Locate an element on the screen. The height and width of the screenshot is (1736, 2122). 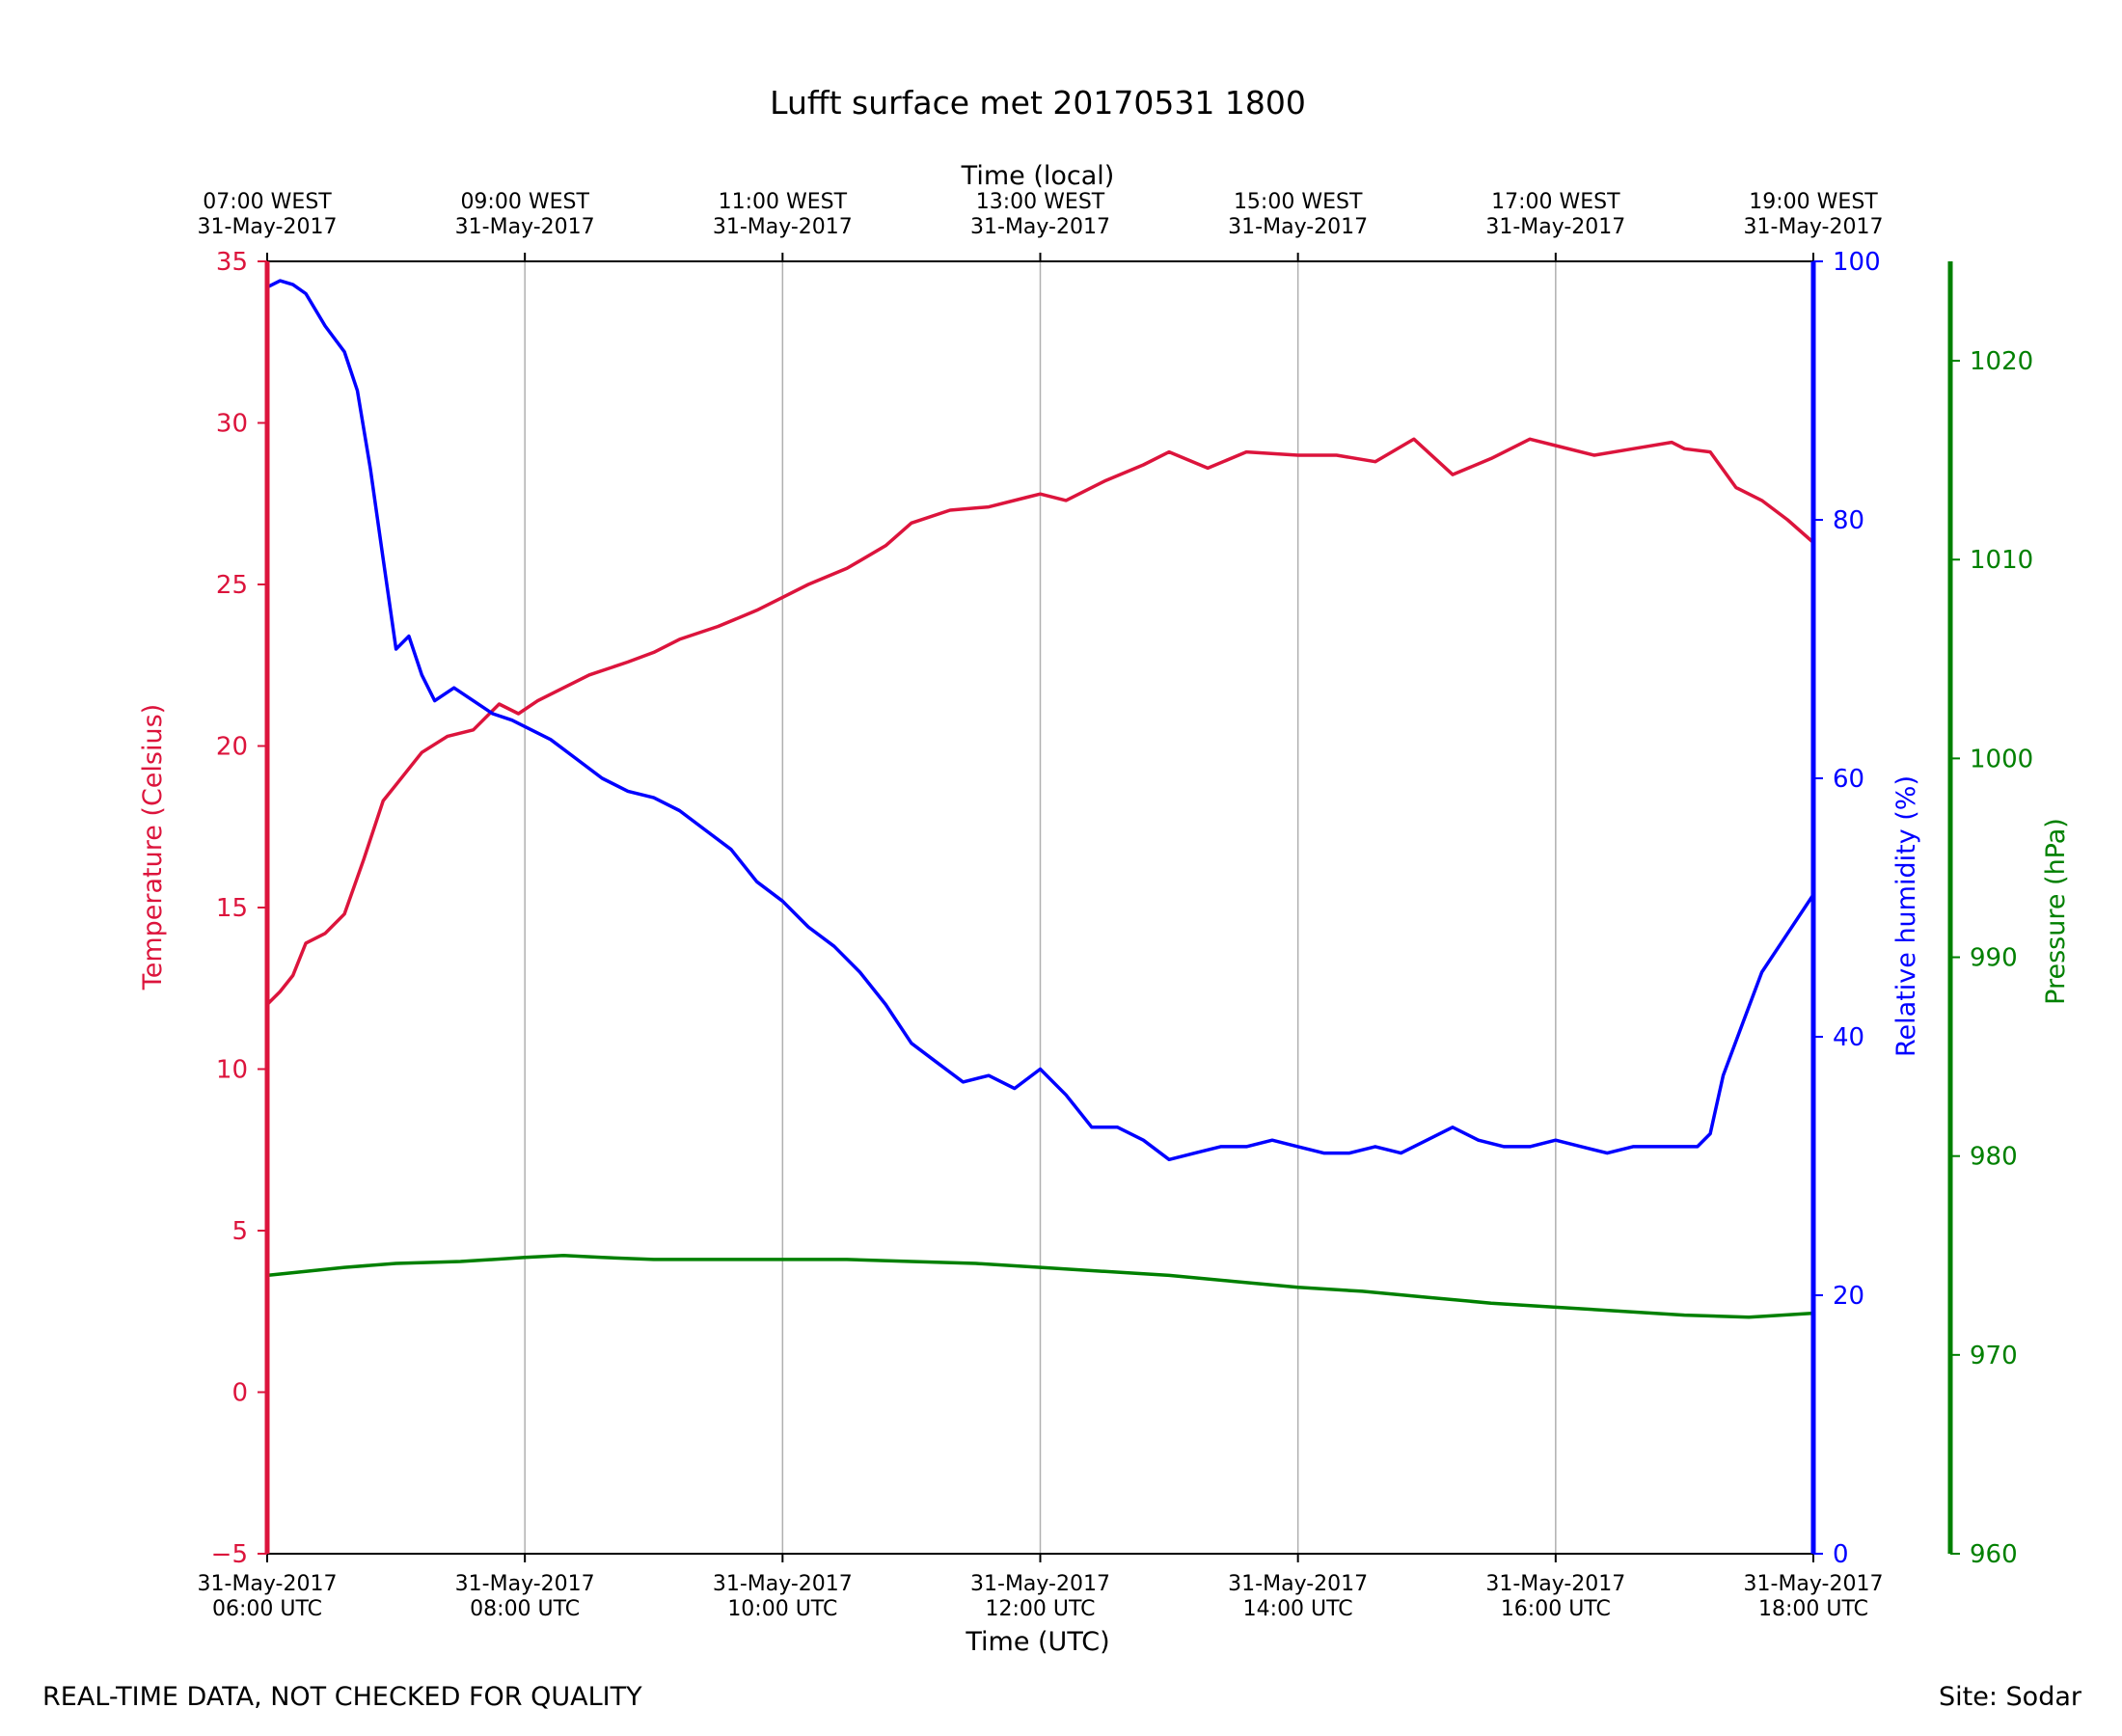
humidity-tick-label: 20 is located at coordinates (1849, 1296).